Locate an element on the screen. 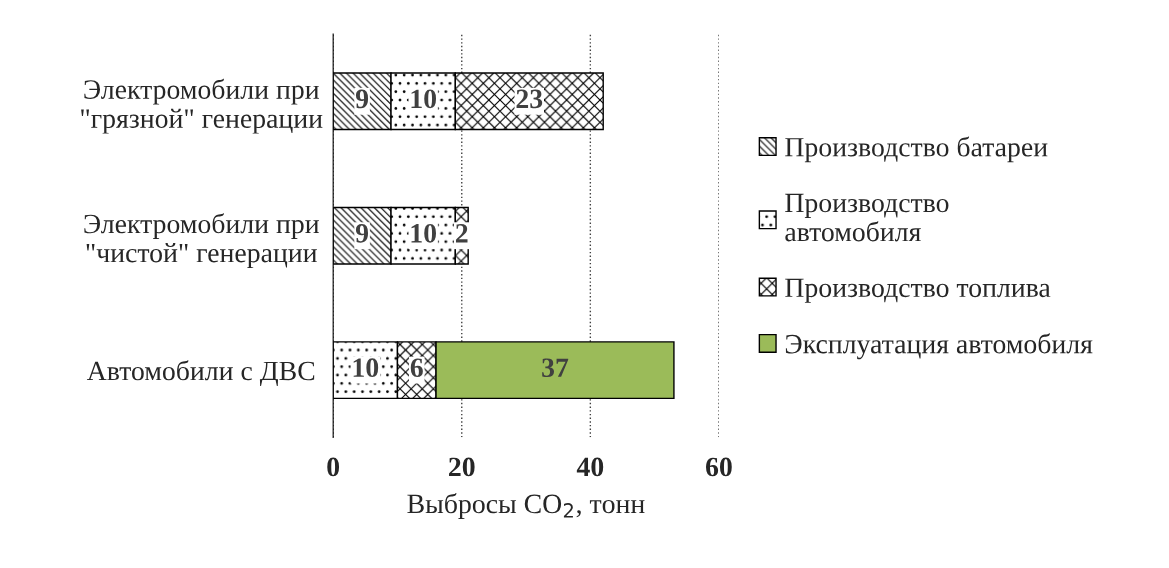 The width and height of the screenshot is (1169, 568). legend-label: Производство автомобиля is located at coordinates (867, 217).